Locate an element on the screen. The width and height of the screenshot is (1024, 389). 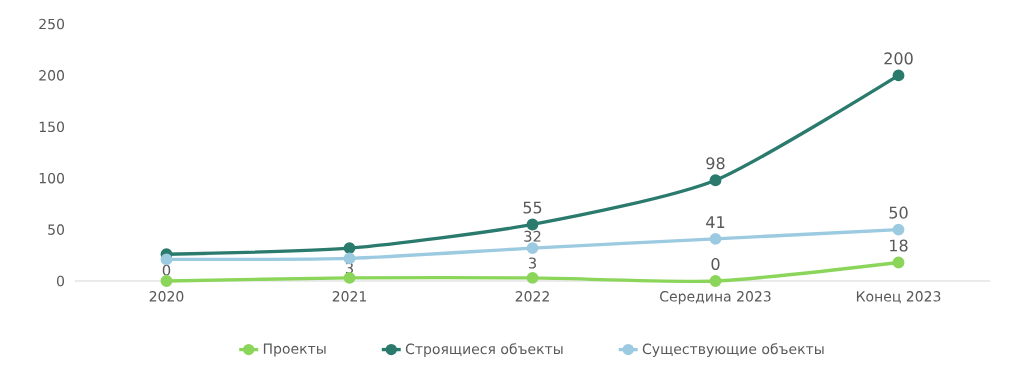
data-label: 3 is located at coordinates (532, 263).